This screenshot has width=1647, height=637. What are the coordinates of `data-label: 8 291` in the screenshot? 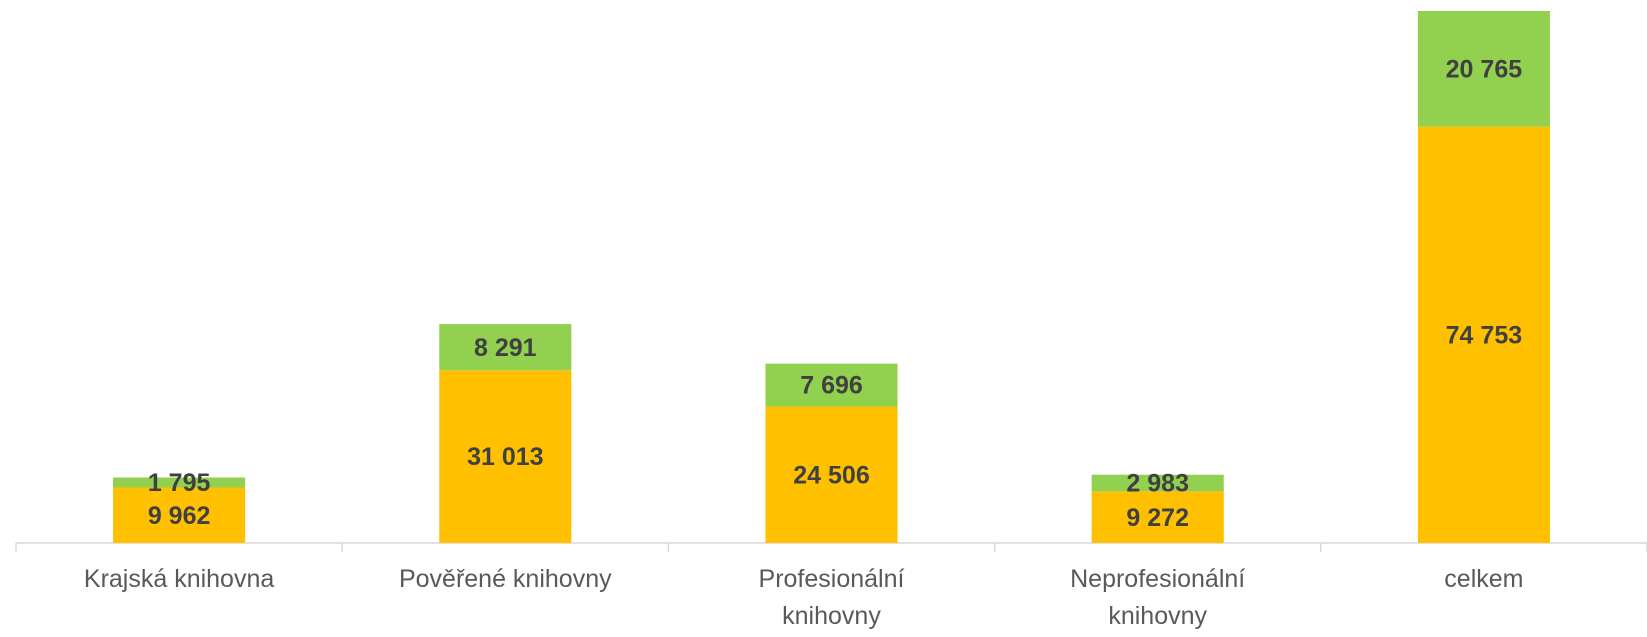 It's located at (505, 348).